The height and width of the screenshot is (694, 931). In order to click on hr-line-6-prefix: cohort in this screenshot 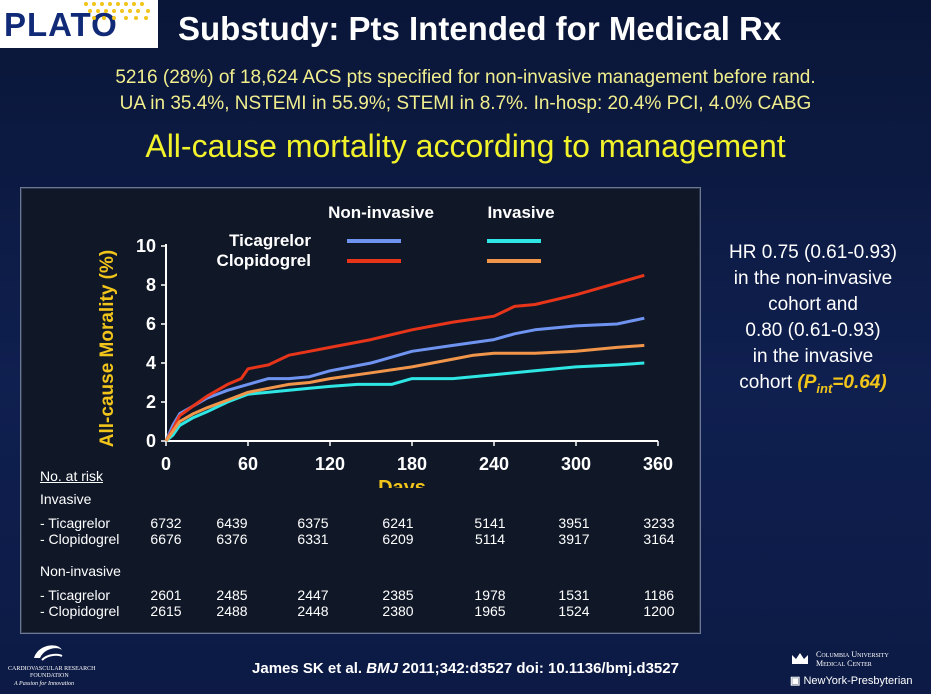, I will do `click(766, 382)`.